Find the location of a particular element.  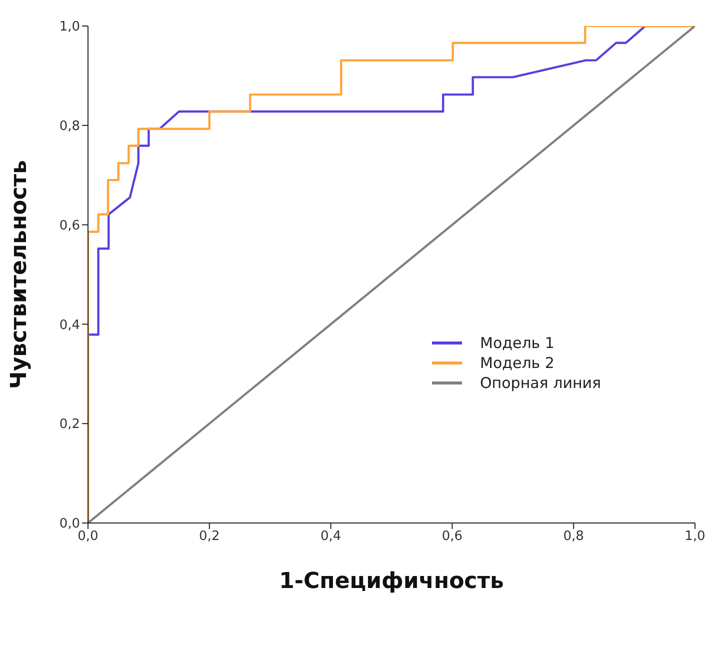

x-tick-label: 0,2 is located at coordinates (209, 536).